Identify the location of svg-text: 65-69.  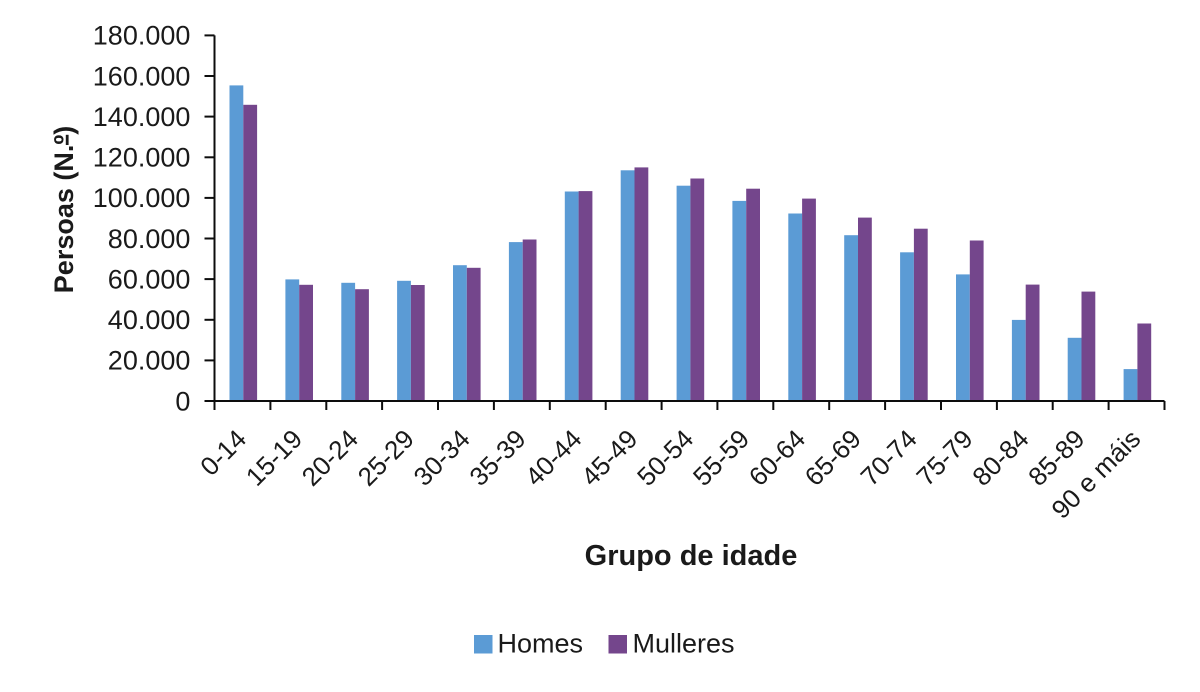
(833, 458).